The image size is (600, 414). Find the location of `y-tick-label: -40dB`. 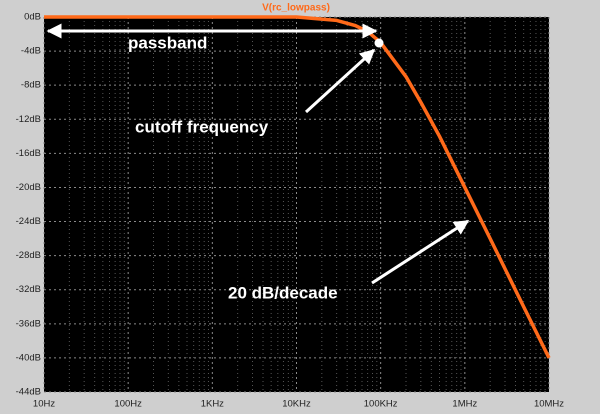

y-tick-label: -40dB is located at coordinates (28, 357).